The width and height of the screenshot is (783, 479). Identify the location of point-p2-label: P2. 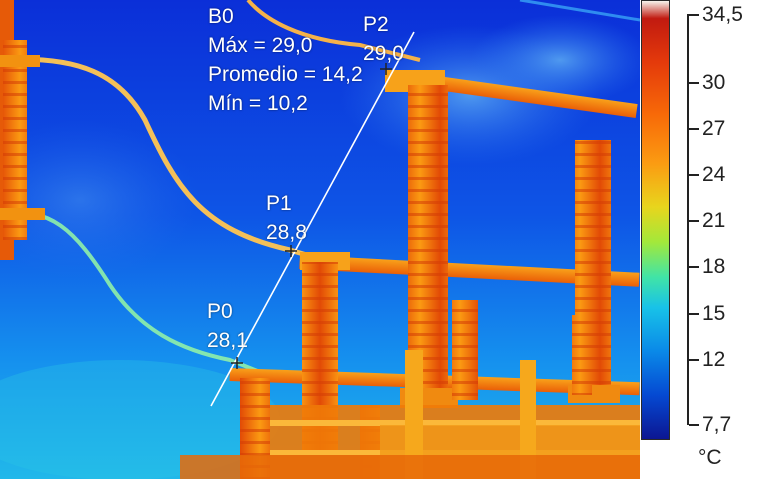
(376, 24).